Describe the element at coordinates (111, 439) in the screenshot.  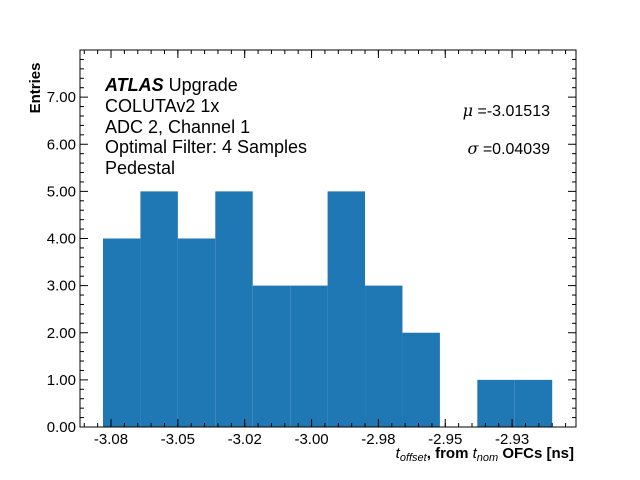
I see `x-tick-label: -3.08` at that location.